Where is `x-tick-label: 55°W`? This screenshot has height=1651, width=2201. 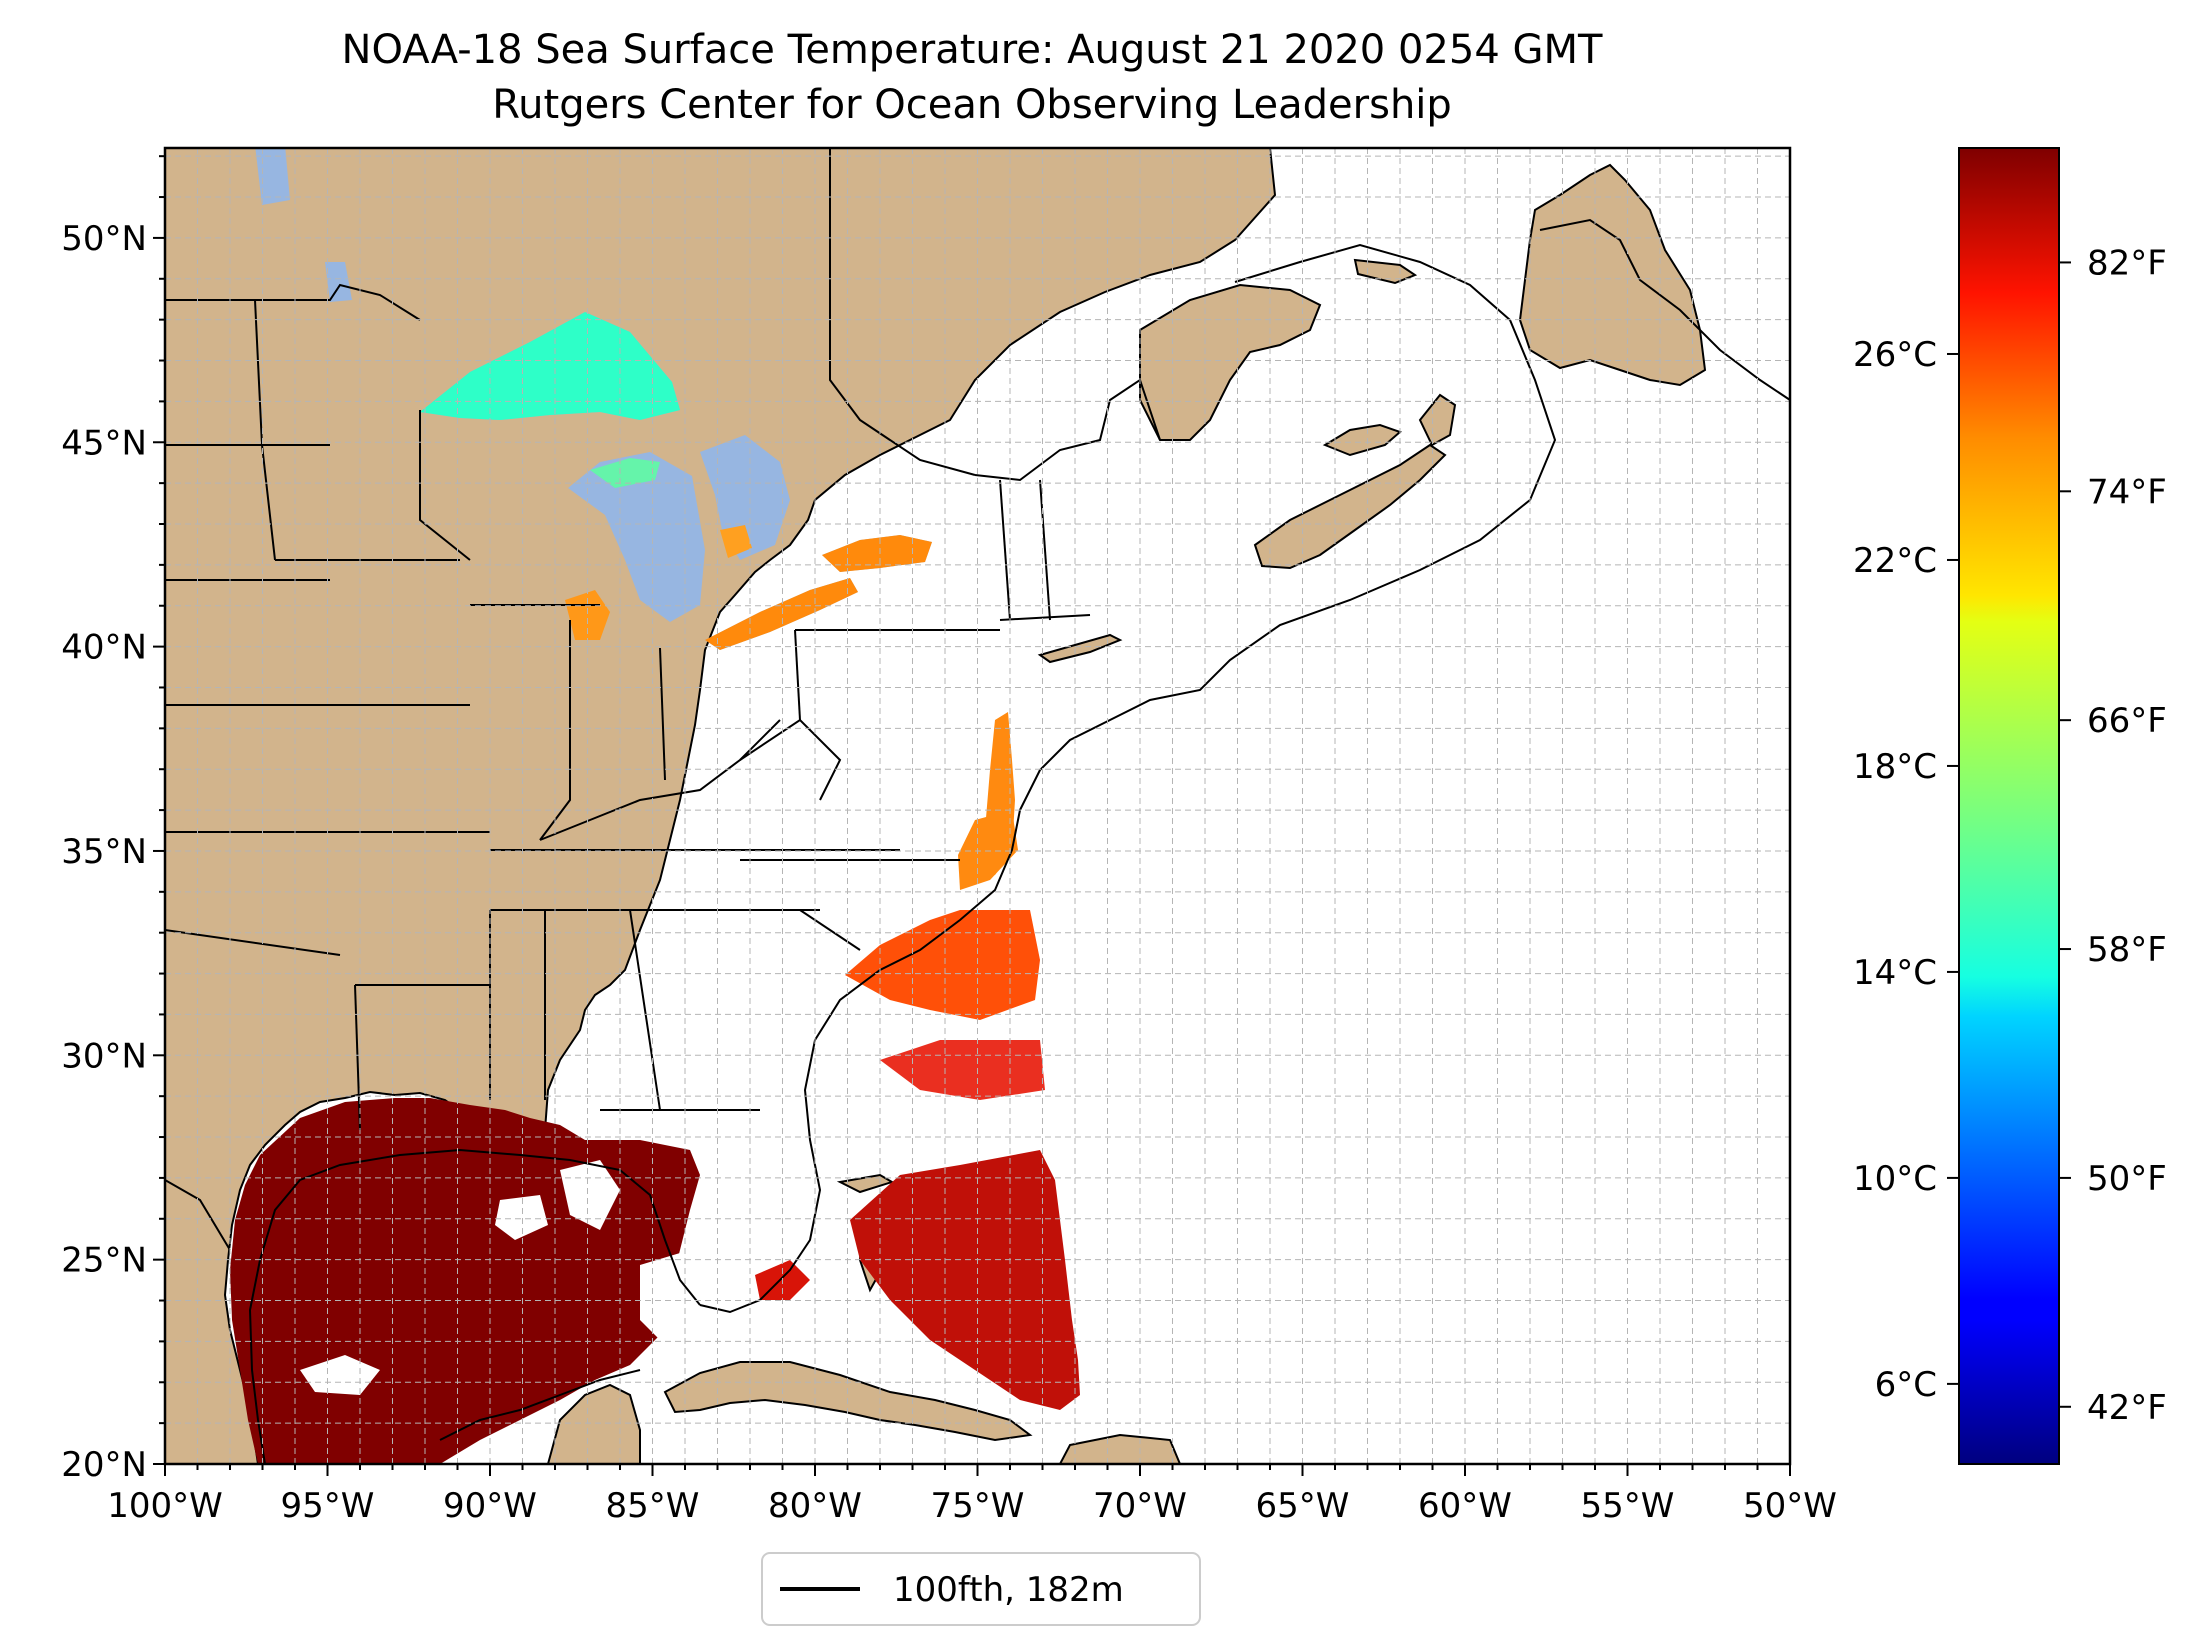
x-tick-label: 55°W is located at coordinates (1628, 1506).